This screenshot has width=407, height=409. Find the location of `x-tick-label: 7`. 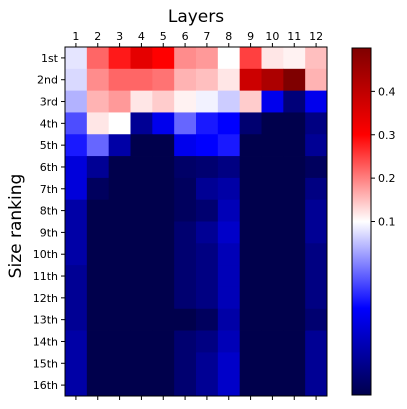

x-tick-label: 7 is located at coordinates (206, 36).